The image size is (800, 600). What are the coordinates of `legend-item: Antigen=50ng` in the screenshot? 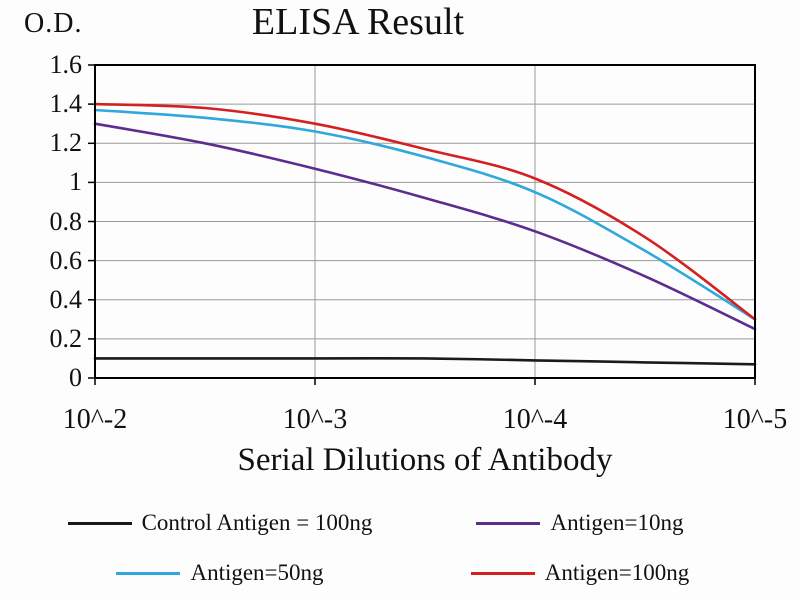 It's located at (220, 573).